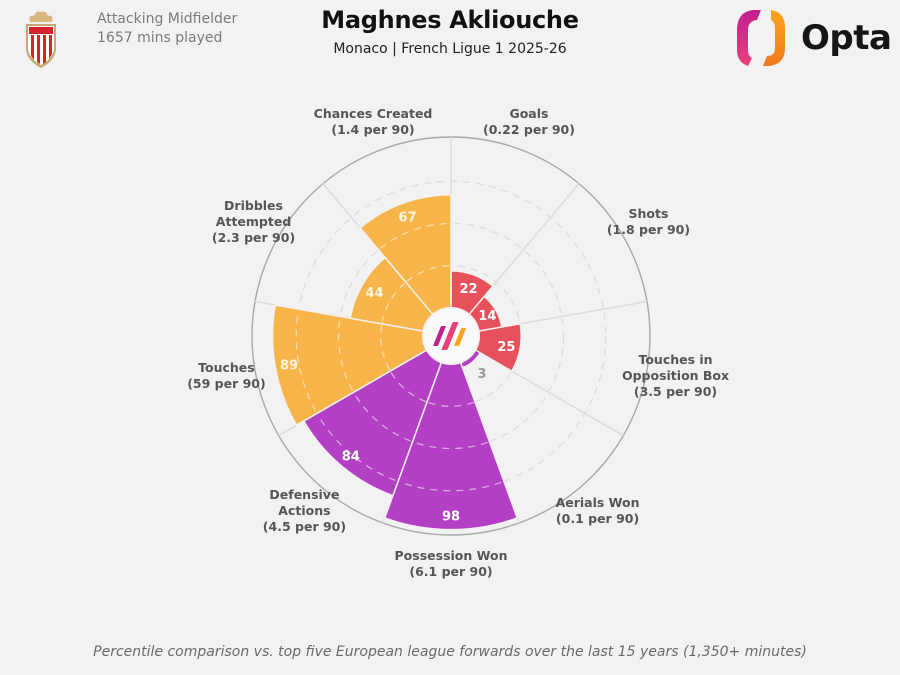  I want to click on category-name: Attempted, so click(253, 221).